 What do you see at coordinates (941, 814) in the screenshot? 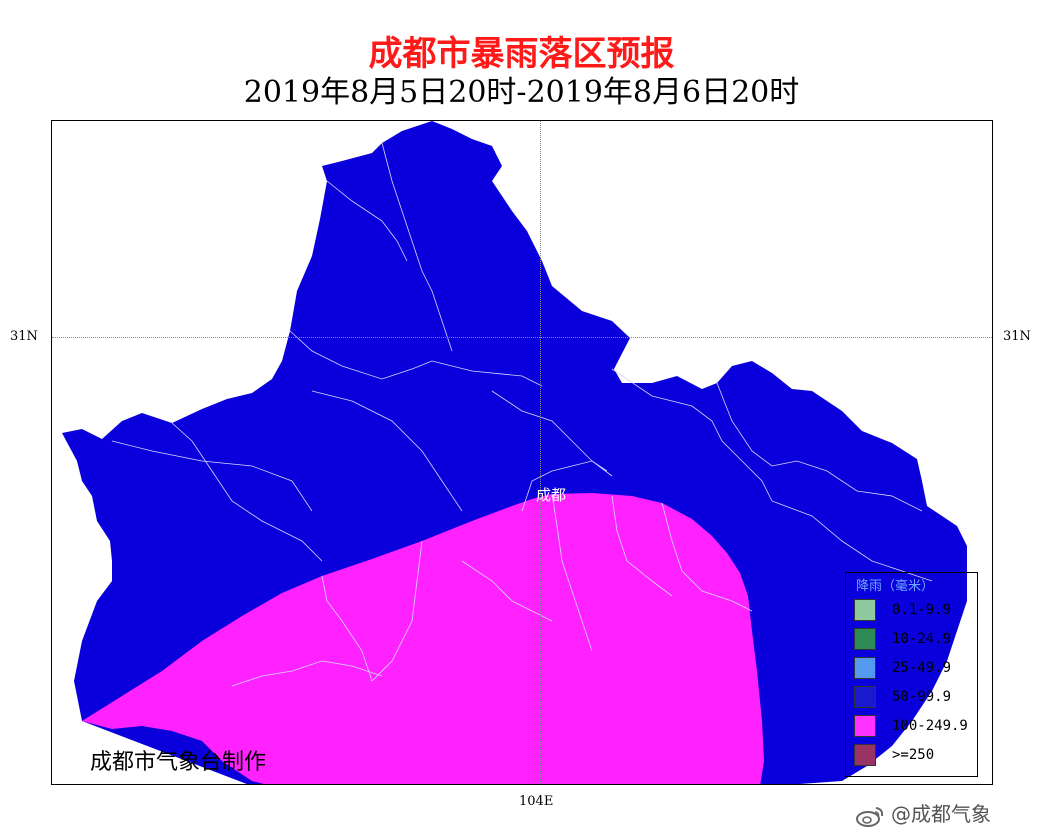
I see `watermark-text: @成都气象` at bounding box center [941, 814].